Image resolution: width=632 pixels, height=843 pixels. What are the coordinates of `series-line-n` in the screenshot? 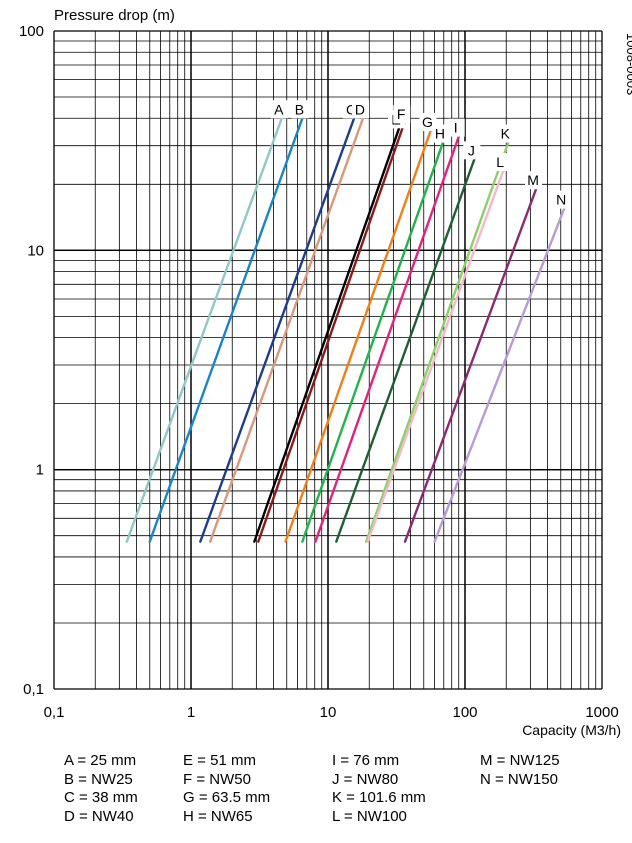 It's located at (499, 375).